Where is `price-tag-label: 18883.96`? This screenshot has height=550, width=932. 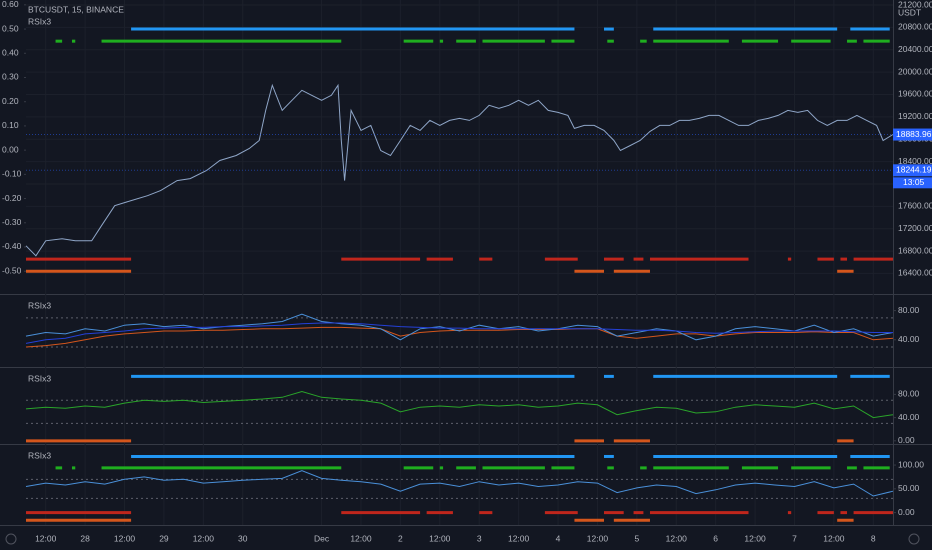 price-tag-label: 18883.96 is located at coordinates (914, 134).